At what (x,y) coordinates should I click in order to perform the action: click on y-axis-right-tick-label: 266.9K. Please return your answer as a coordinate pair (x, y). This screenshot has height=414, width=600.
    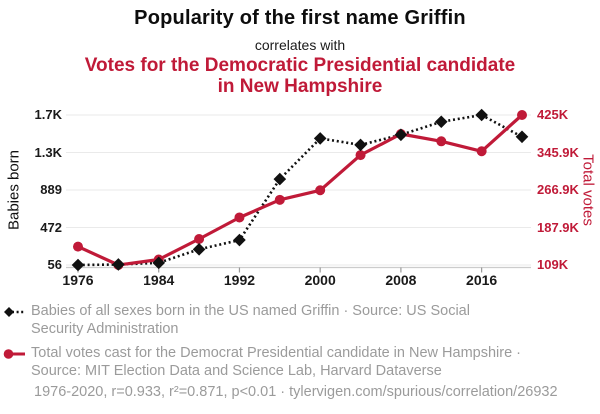
    Looking at the image, I should click on (558, 189).